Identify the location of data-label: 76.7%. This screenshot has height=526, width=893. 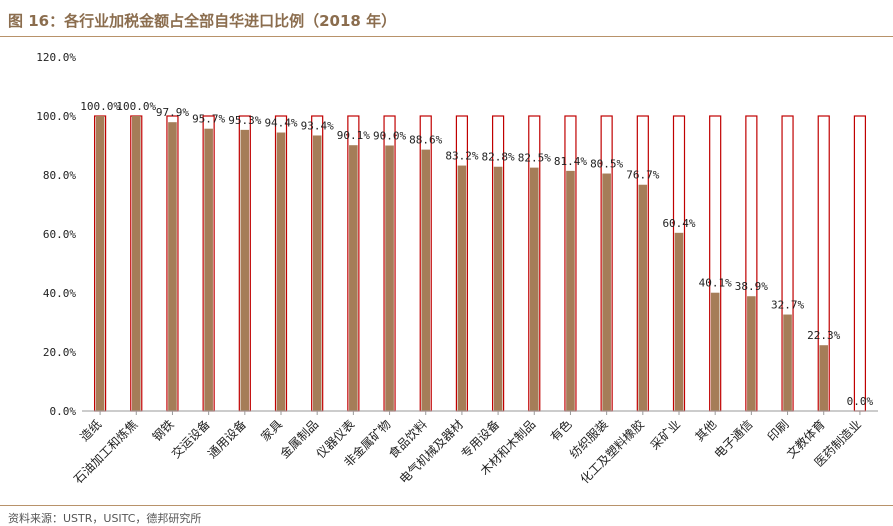
(642, 175).